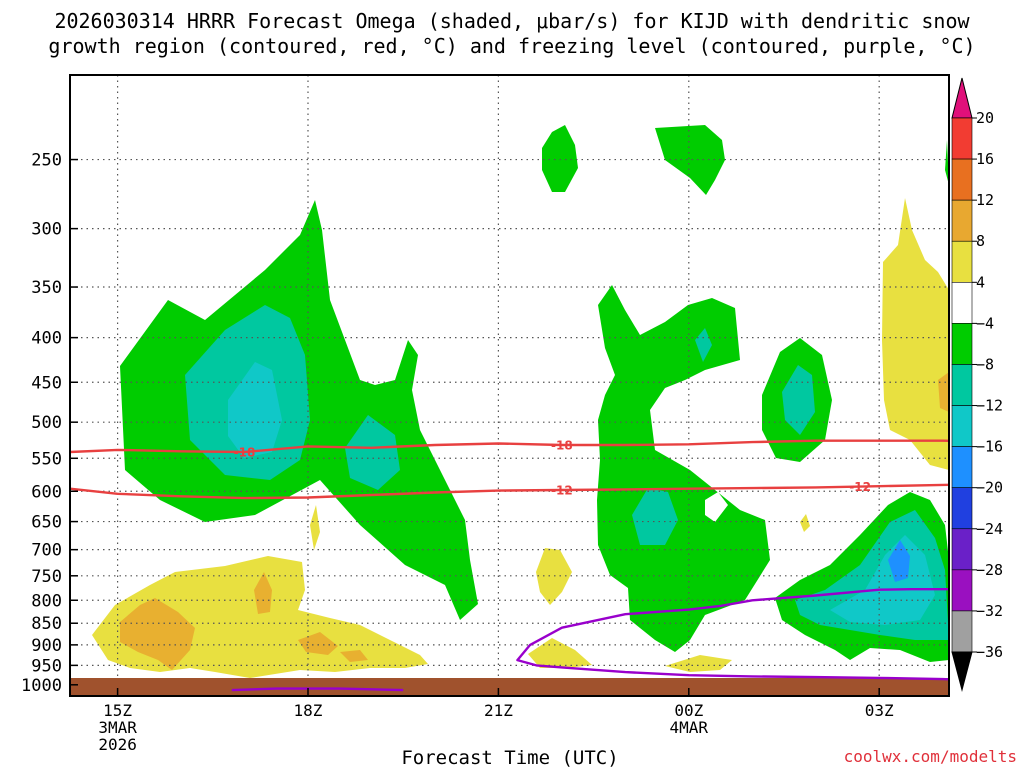  What do you see at coordinates (943, 392) in the screenshot?
I see `omega-region-orange-right` at bounding box center [943, 392].